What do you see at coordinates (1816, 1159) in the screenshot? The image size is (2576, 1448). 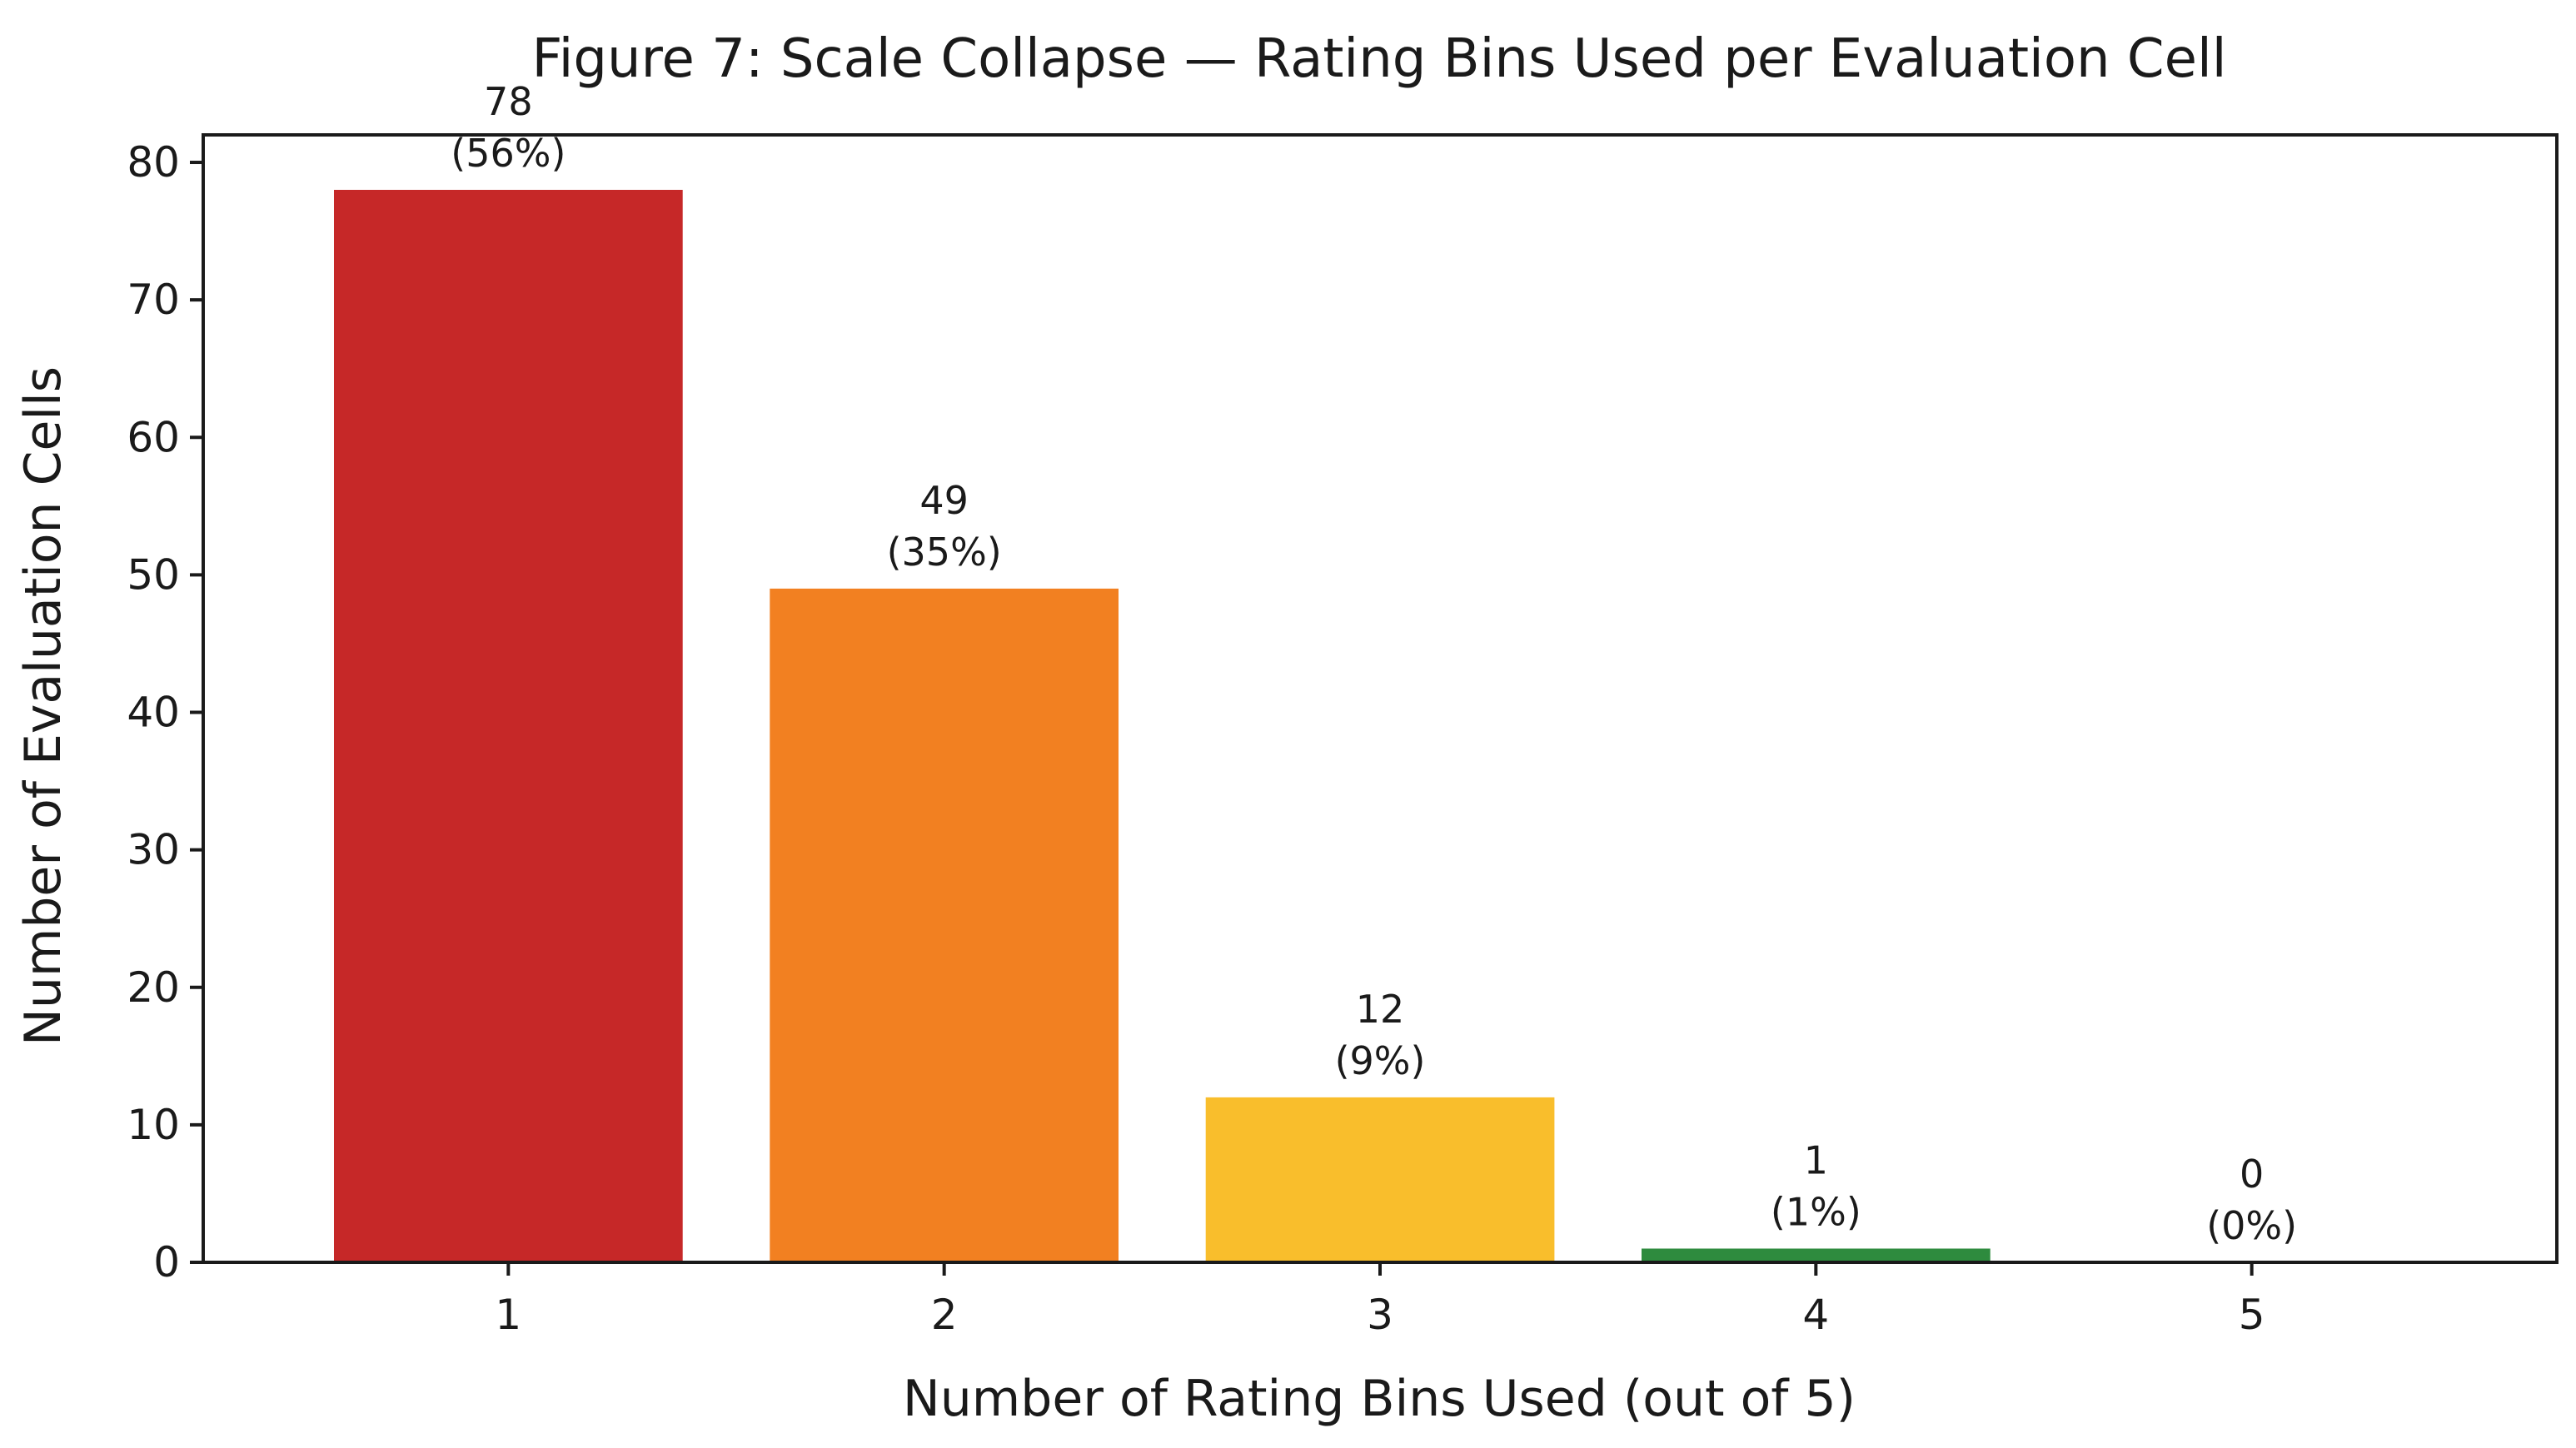 I see `data-label-value: 1` at bounding box center [1816, 1159].